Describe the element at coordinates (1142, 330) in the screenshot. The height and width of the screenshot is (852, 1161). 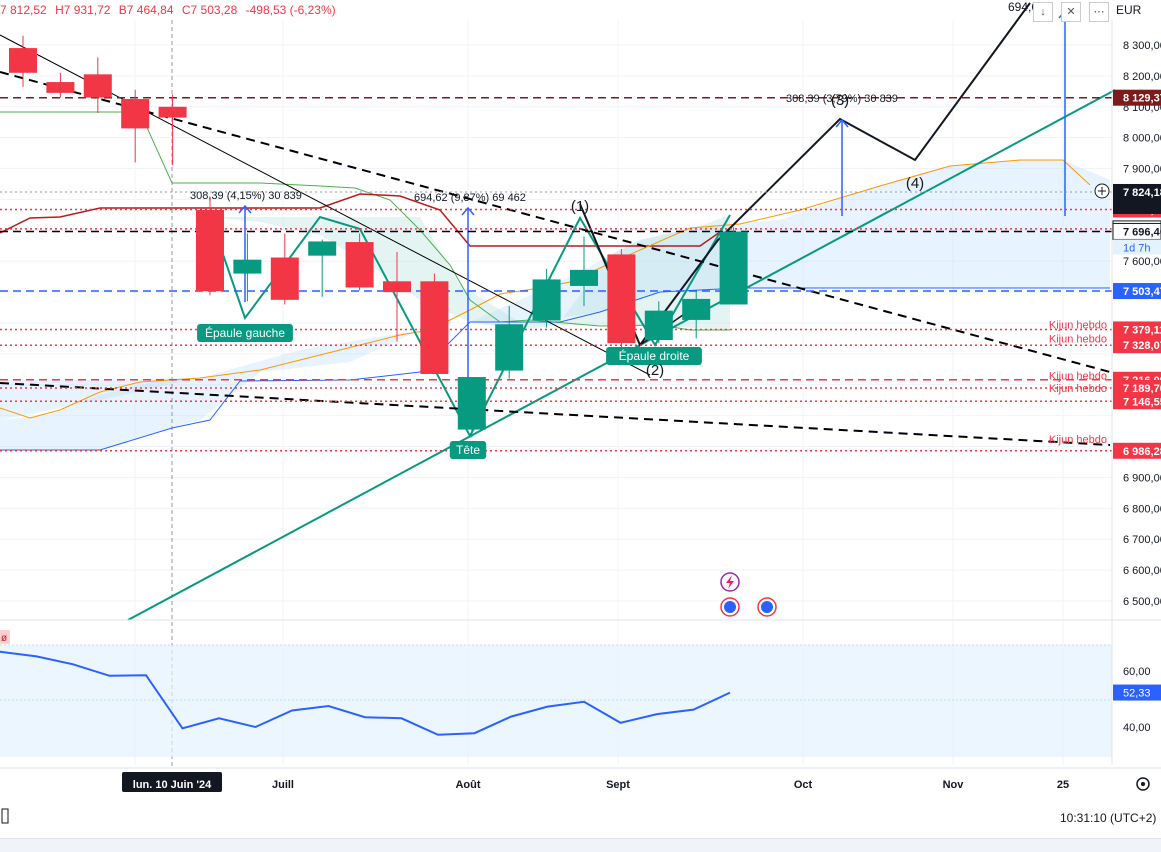
I see `price-level-value: 7 379,11` at that location.